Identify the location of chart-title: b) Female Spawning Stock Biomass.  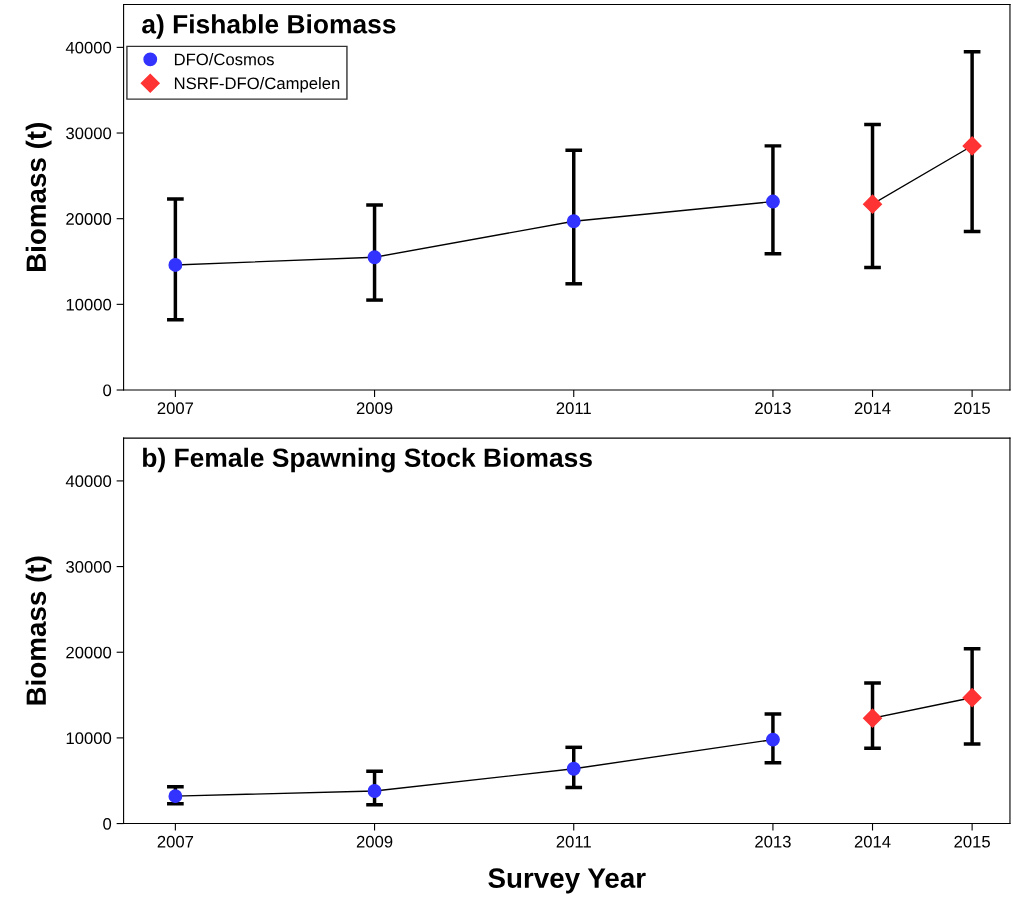
(367, 460).